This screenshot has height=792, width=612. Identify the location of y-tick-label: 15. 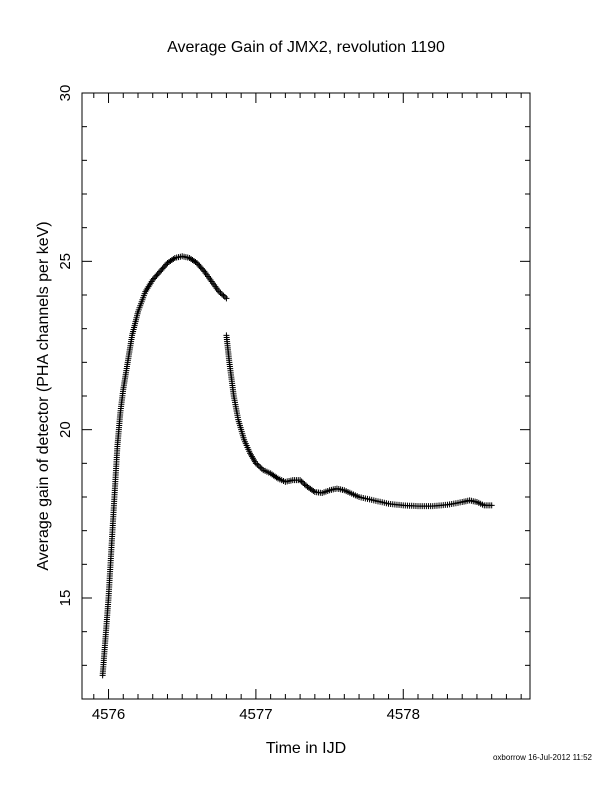
(65, 598).